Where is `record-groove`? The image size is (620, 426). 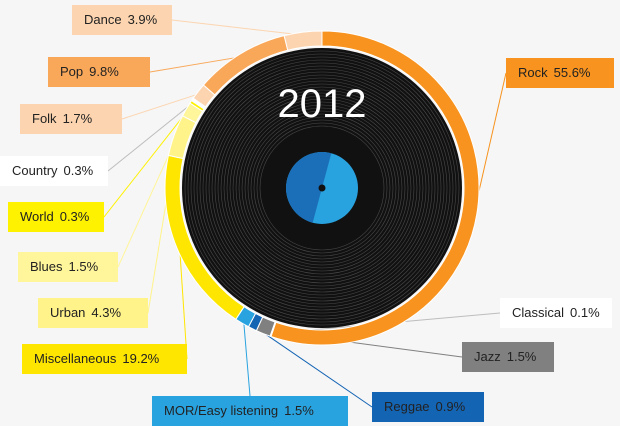 record-groove is located at coordinates (322, 188).